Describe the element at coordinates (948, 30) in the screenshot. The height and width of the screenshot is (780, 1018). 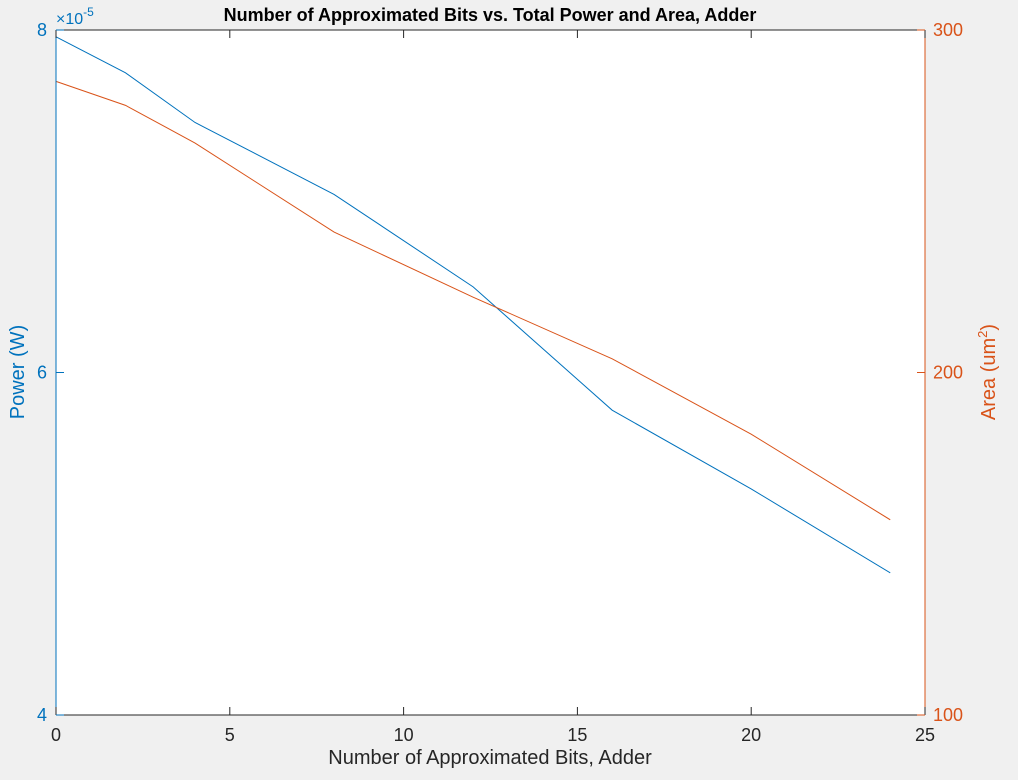
I see `right-tick-label: 300` at that location.